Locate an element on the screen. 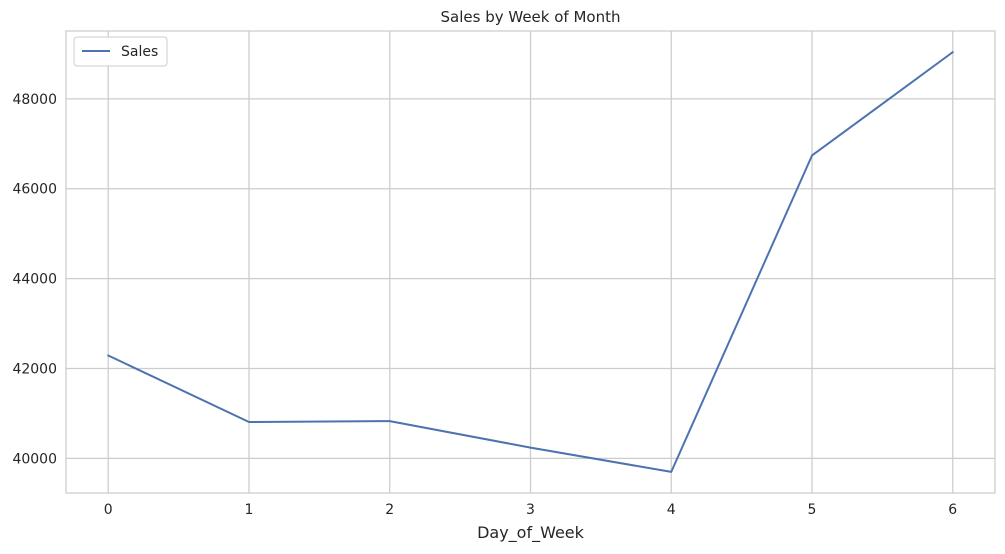  x-axis-ticks: 0 1 2 3 4 5 6 is located at coordinates (531, 510).